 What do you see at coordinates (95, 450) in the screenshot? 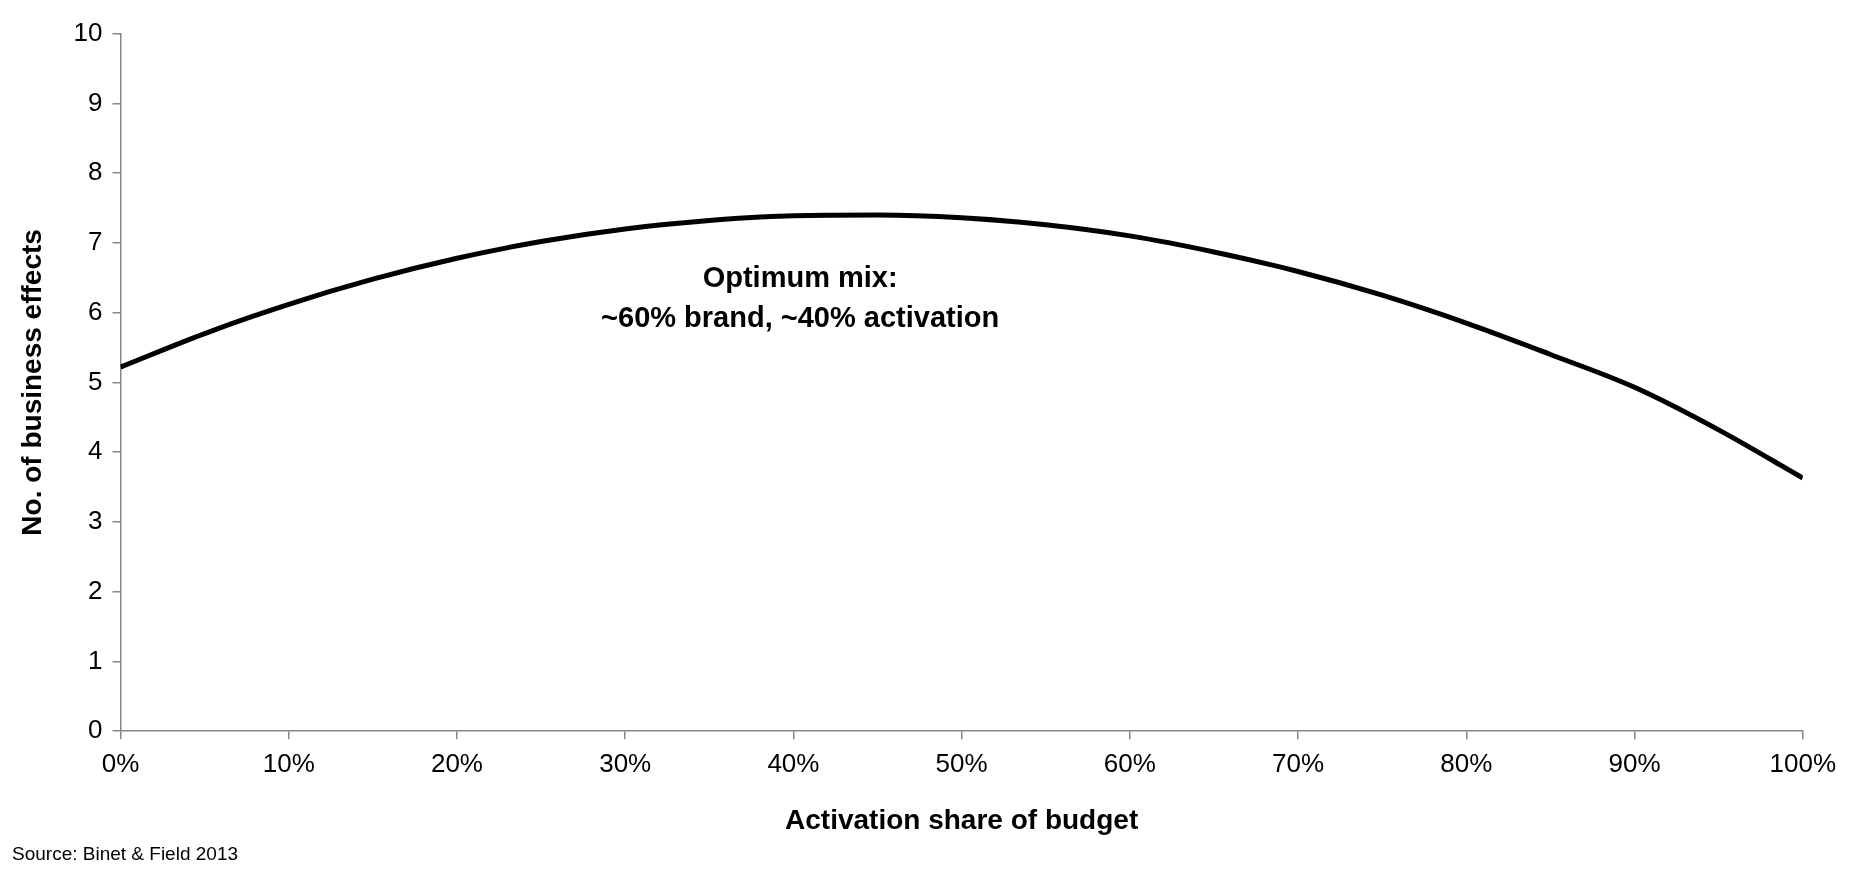
I see `y-tick-label: 4` at bounding box center [95, 450].